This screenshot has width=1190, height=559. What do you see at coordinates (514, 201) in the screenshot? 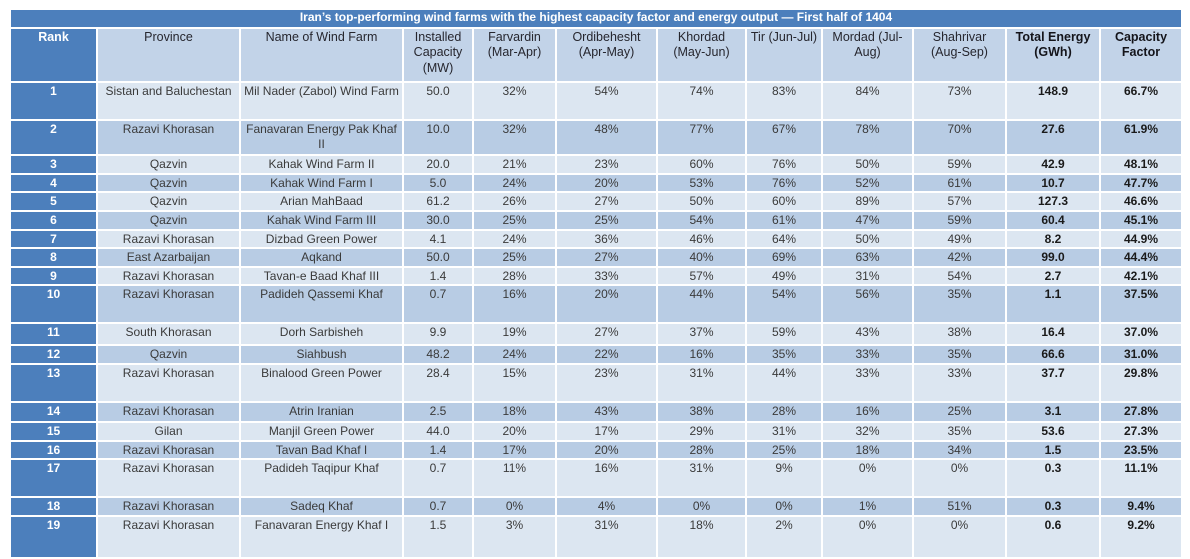
I see `cell-farvardin: 26%` at bounding box center [514, 201].